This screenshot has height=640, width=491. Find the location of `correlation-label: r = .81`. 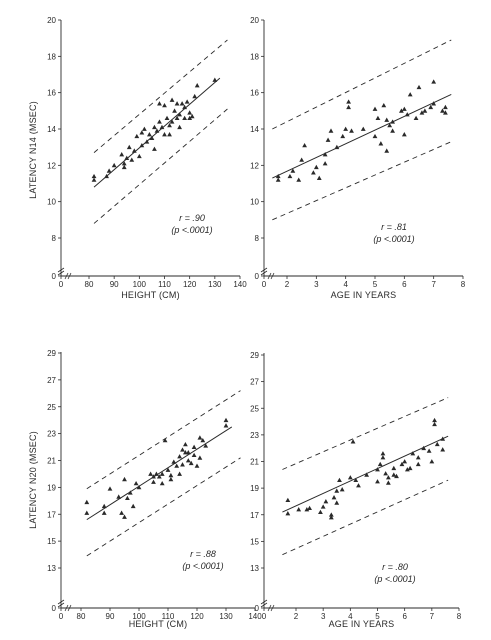

correlation-label: r = .81 is located at coordinates (394, 227).